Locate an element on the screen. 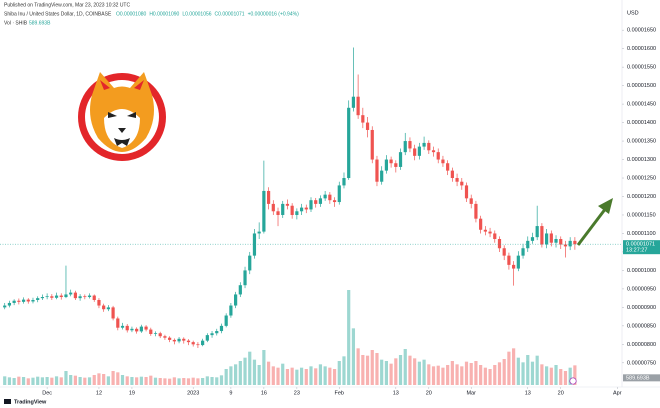  volume-badge is located at coordinates (641, 378).